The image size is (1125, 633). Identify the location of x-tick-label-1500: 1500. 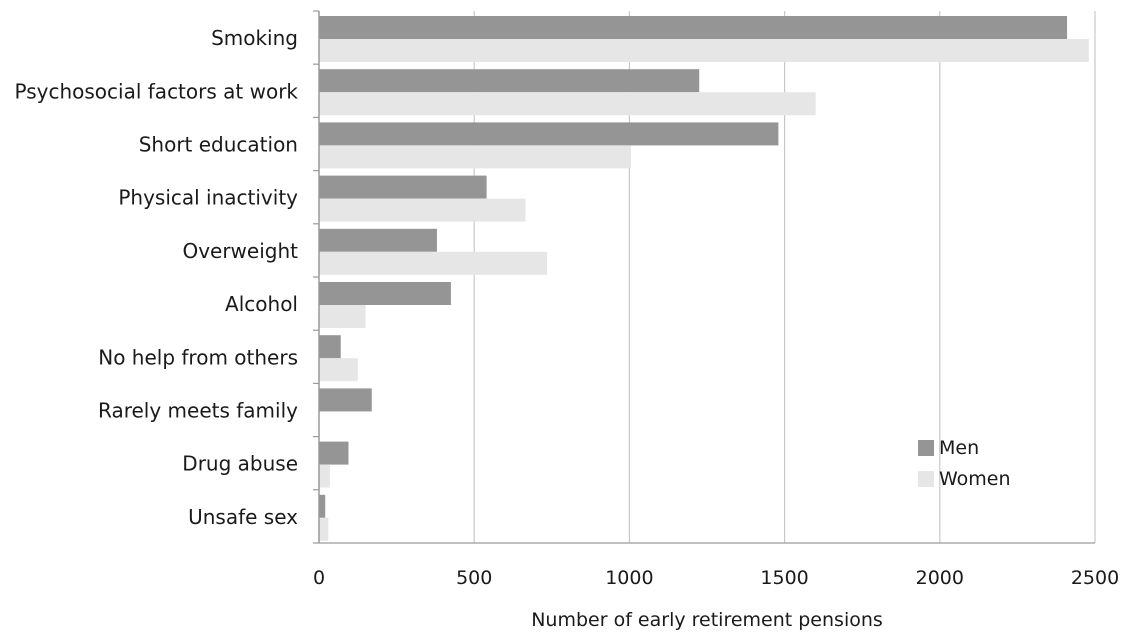
(784, 578).